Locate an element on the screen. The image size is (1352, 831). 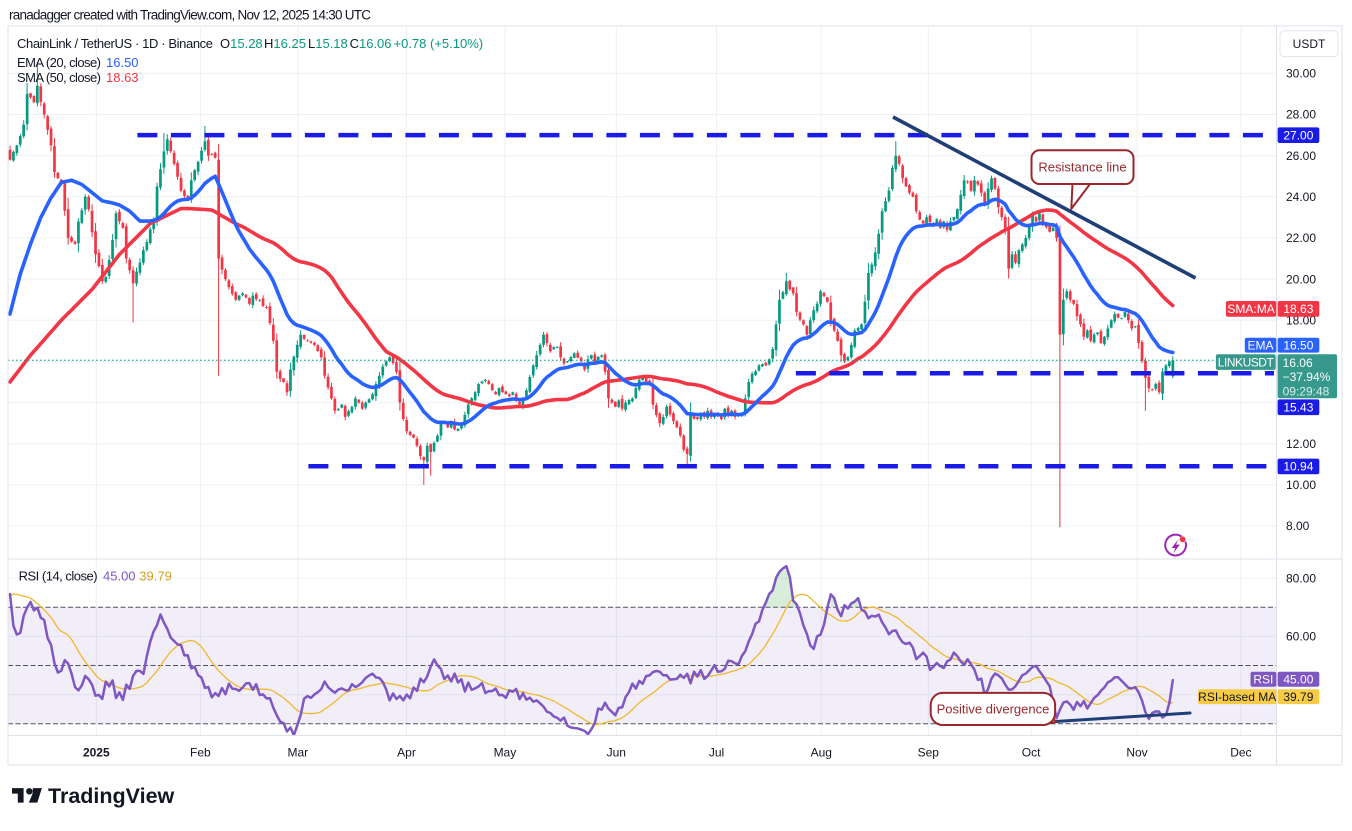
svg-text: −37.94% is located at coordinates (1307, 377).